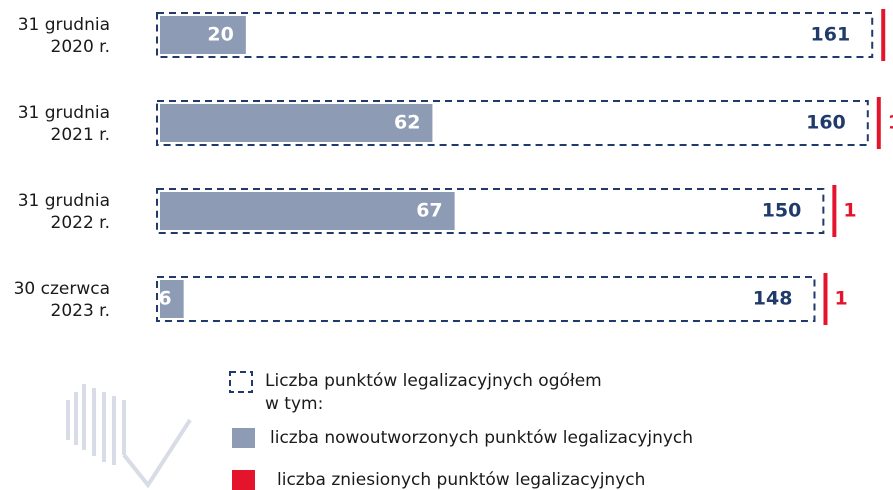 Image resolution: width=893 pixels, height=490 pixels. Describe the element at coordinates (81, 311) in the screenshot. I see `category-label: 2023 r.` at that location.